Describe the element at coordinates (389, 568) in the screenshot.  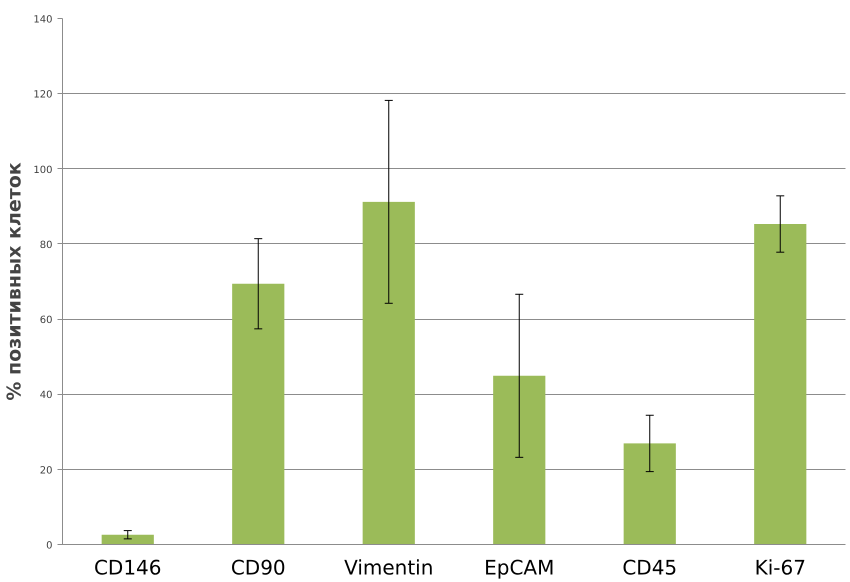
I see `x-tick-label: Vimentin` at that location.